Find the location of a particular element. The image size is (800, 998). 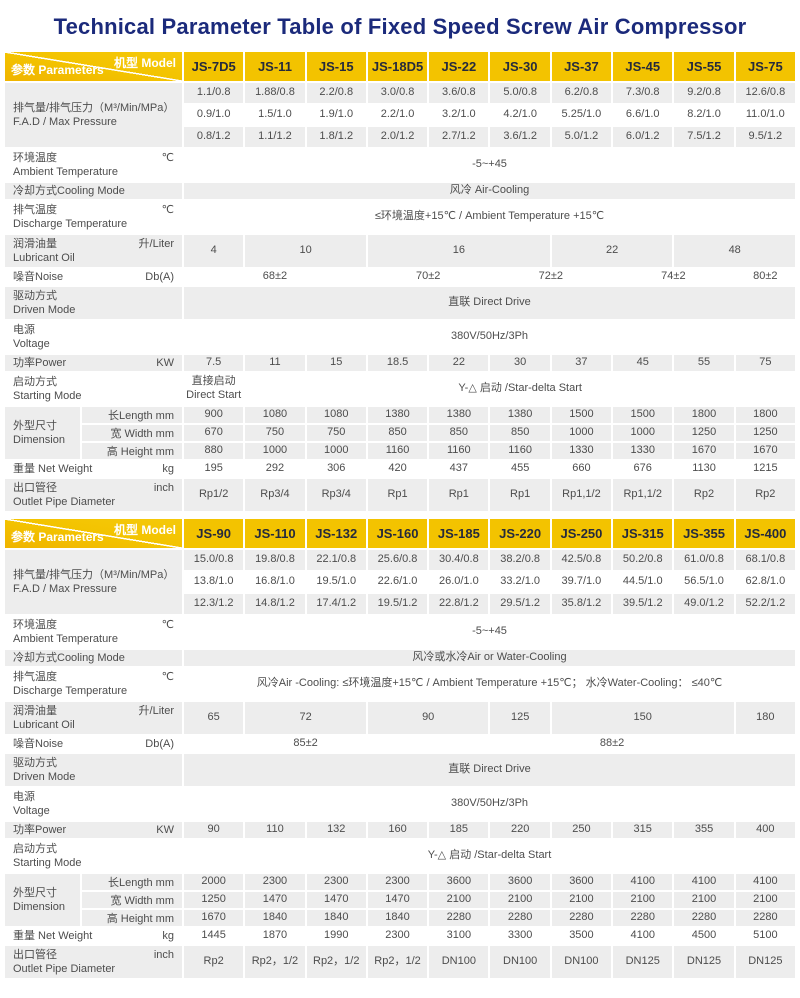

row-label-zh: 驱动方式 is located at coordinates (35, 762).